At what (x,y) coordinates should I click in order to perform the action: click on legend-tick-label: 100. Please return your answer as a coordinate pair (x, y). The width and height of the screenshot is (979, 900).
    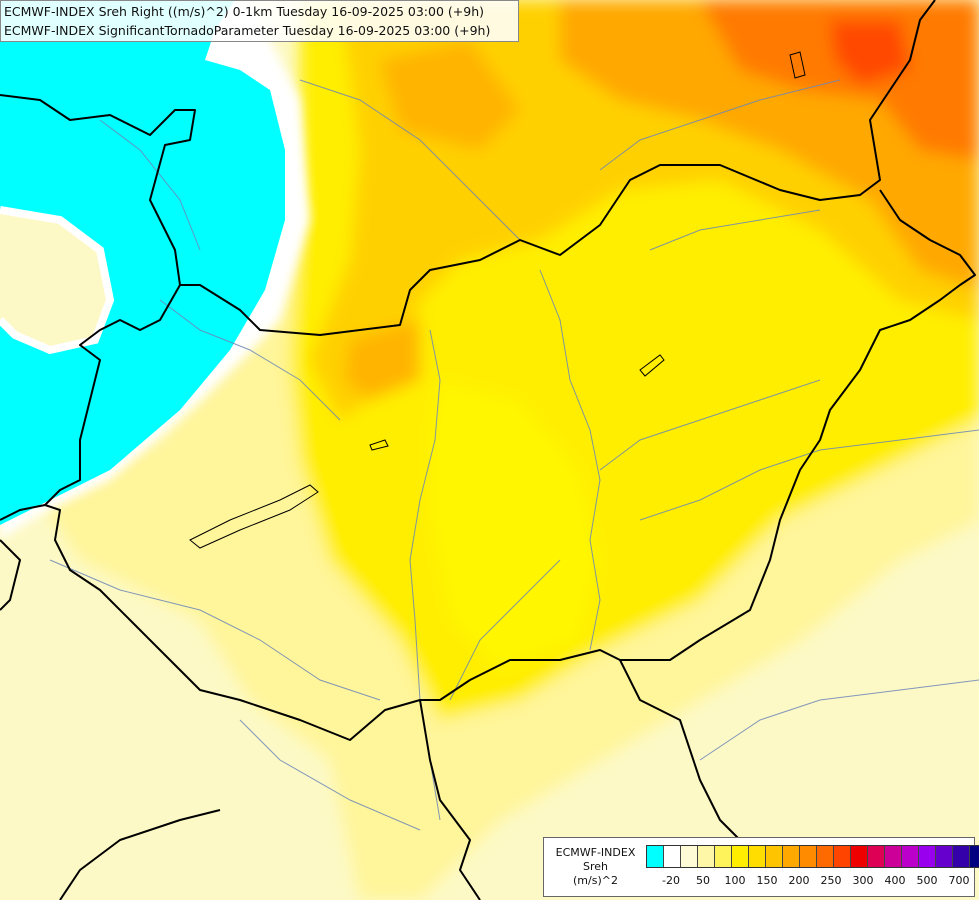
    Looking at the image, I should click on (735, 880).